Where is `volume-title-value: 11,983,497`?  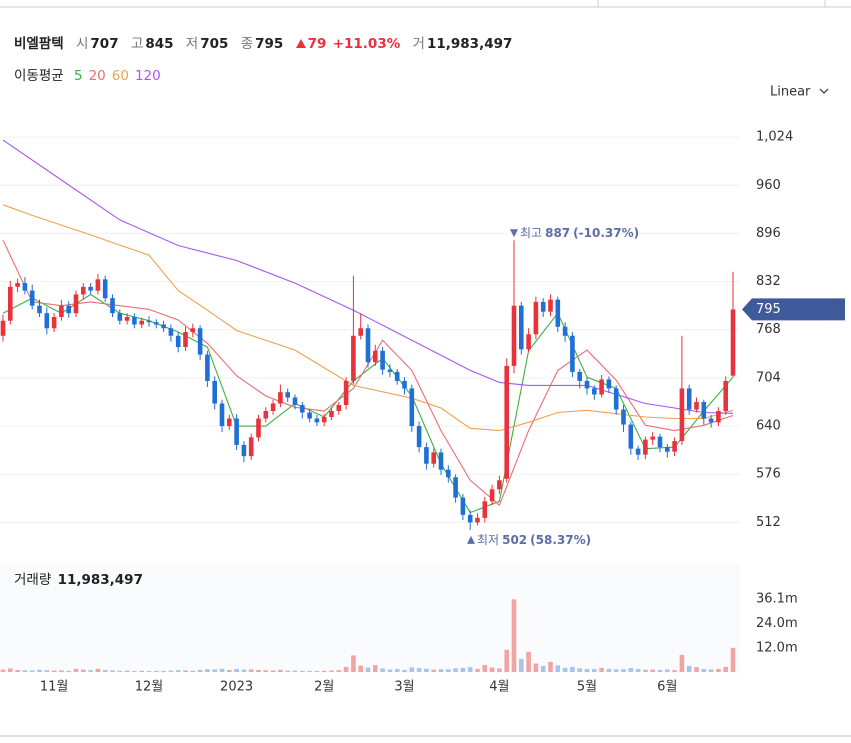
volume-title-value: 11,983,497 is located at coordinates (100, 580).